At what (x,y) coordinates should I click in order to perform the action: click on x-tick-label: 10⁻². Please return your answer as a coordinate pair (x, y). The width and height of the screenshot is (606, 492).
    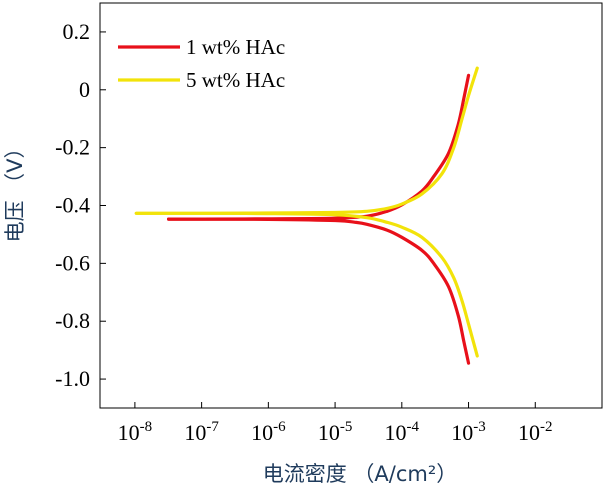
    Looking at the image, I should click on (535, 432).